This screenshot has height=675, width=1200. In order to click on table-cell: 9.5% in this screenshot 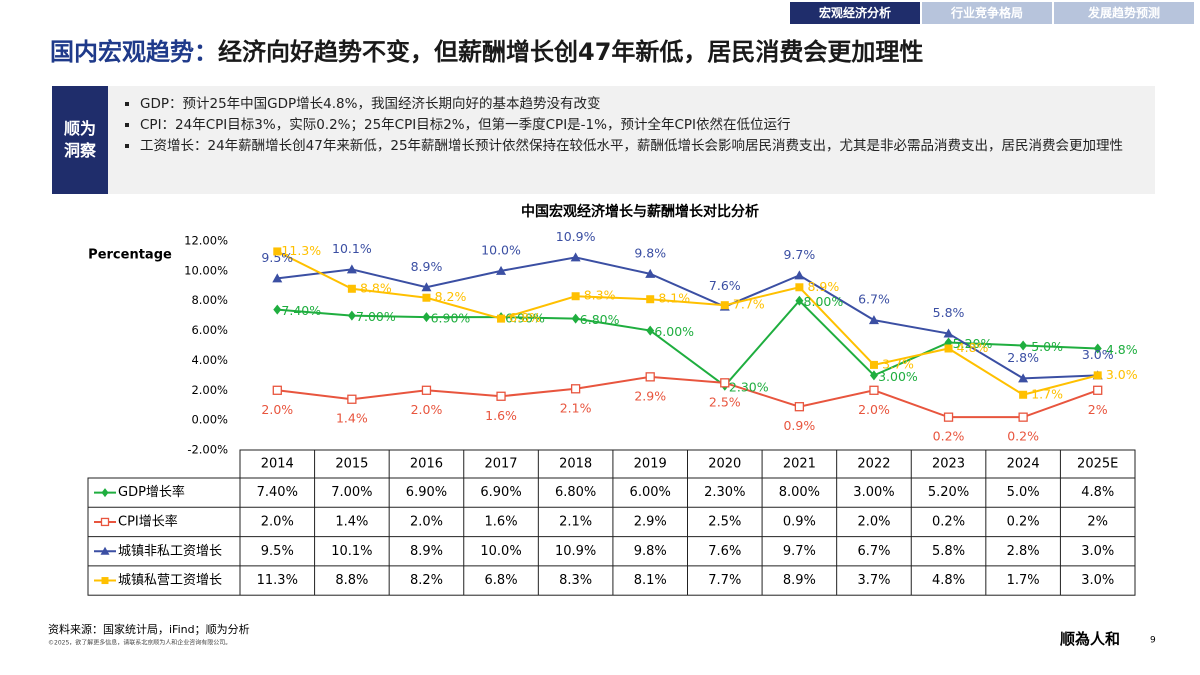, I will do `click(277, 551)`.